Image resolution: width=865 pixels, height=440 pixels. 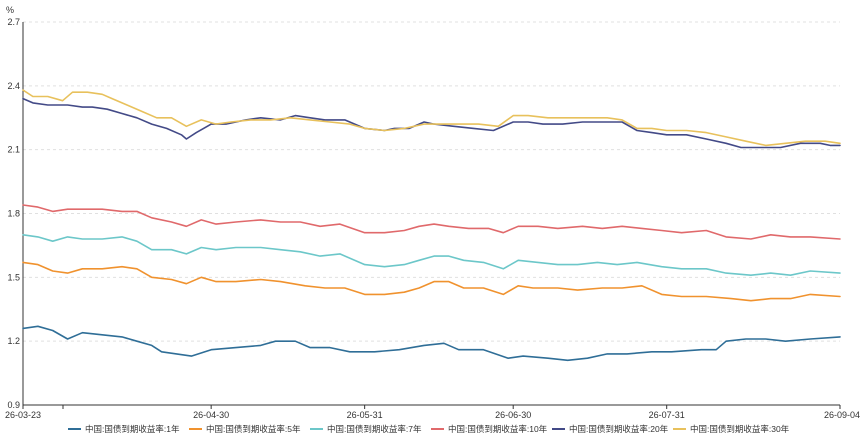 I want to click on y-tick-label: 2.1, so click(x=13, y=150).